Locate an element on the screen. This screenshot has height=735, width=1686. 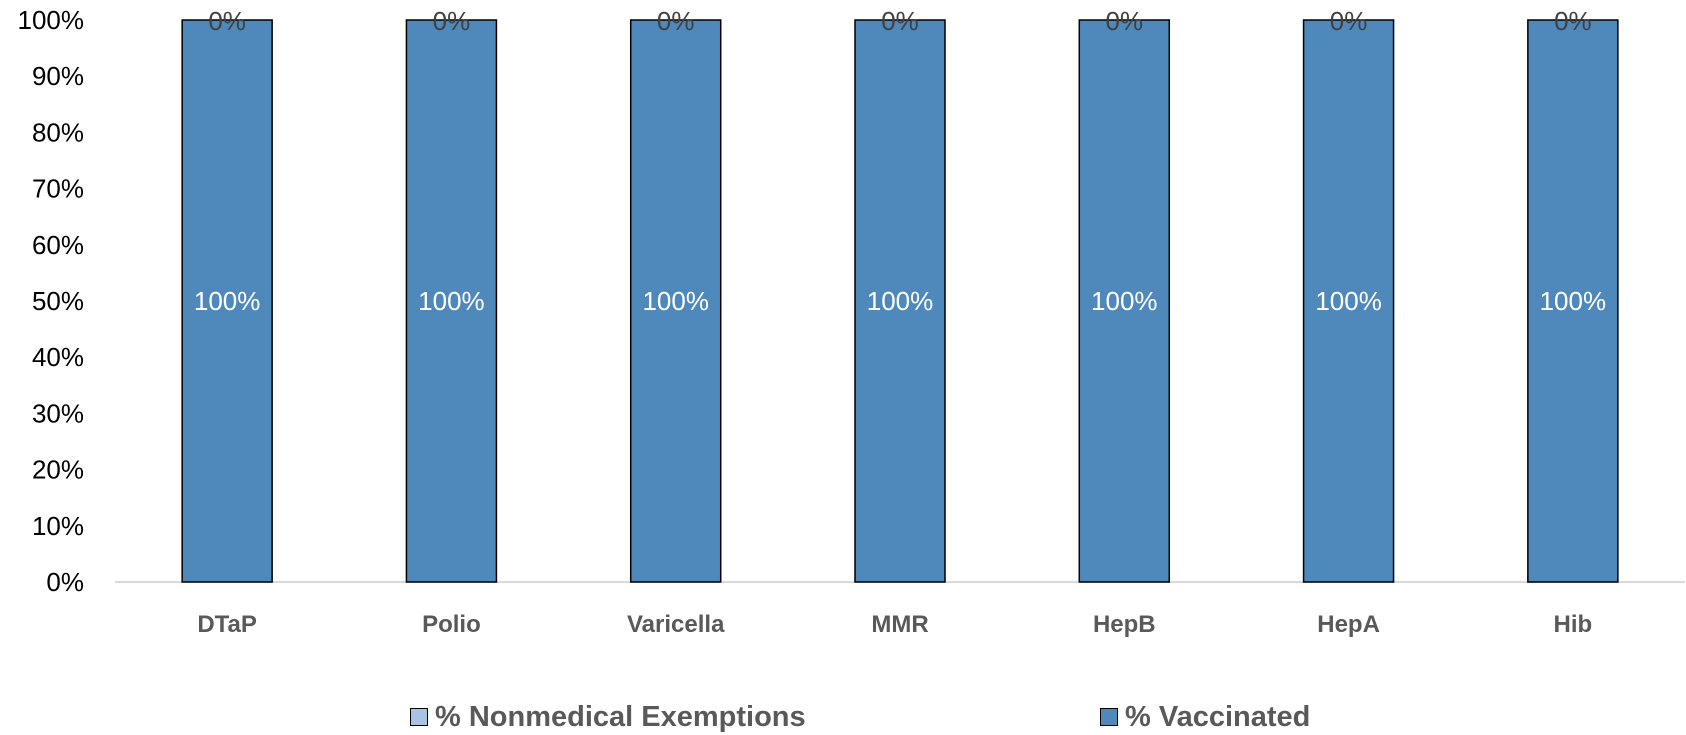
x-category-label: Polio is located at coordinates (451, 624).